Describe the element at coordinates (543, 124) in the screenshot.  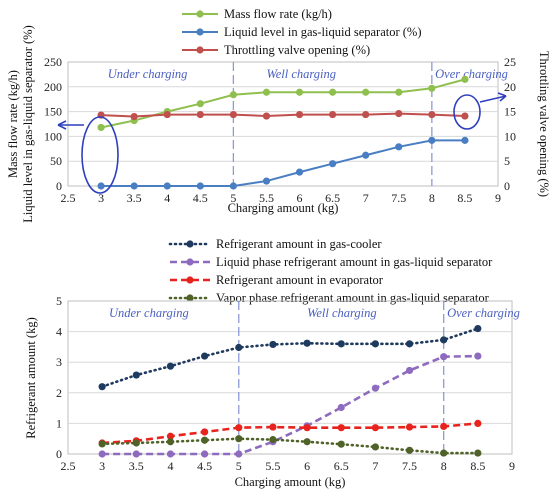
I see `top-right-y-axis-label: Throttling valve opening (%)` at that location.